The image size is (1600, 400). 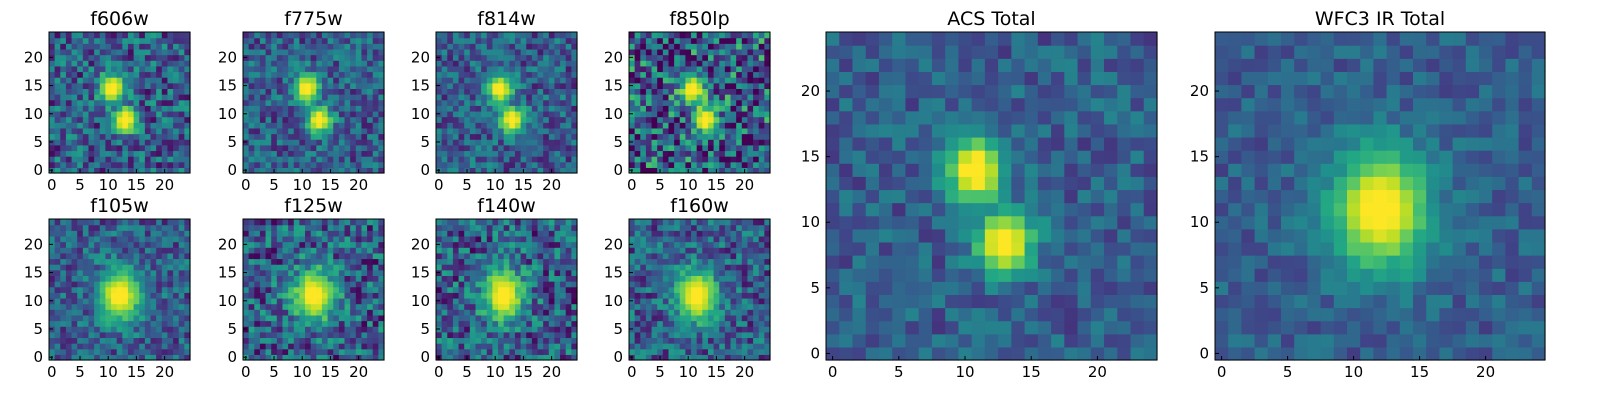 I want to click on x-tick-label: 0, so click(x=439, y=372).